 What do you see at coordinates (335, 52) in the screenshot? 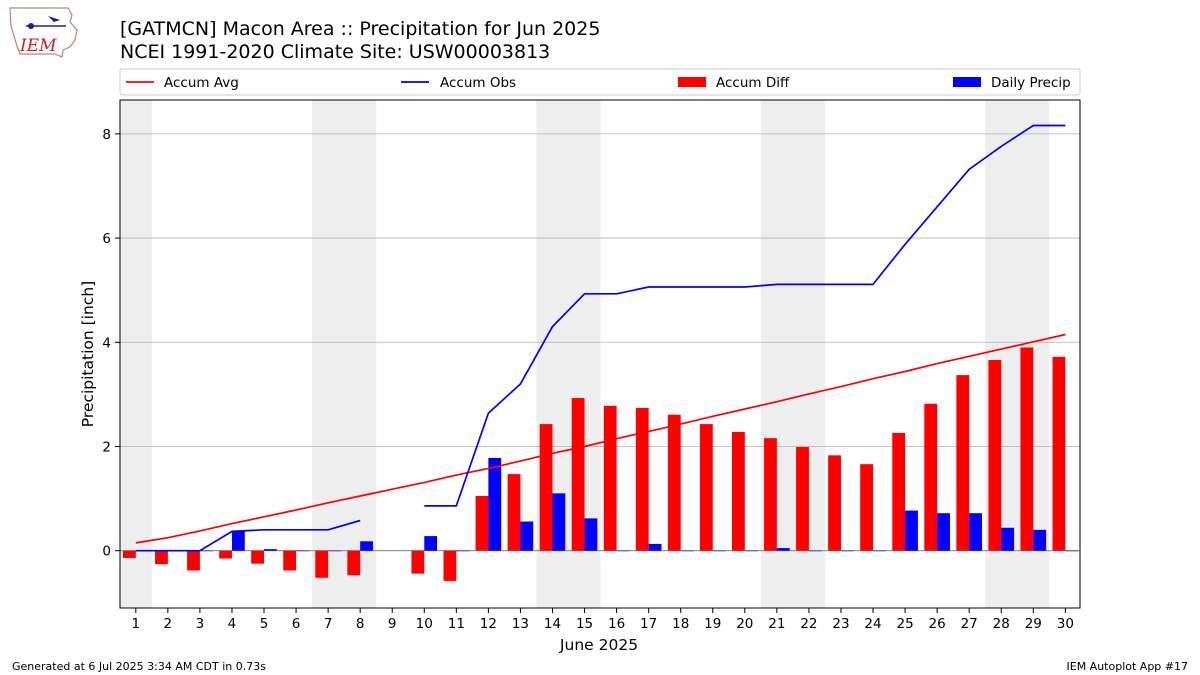
I see `chart-subtitle: NCEI 1991-2020 Climate Site: USW00003813` at bounding box center [335, 52].